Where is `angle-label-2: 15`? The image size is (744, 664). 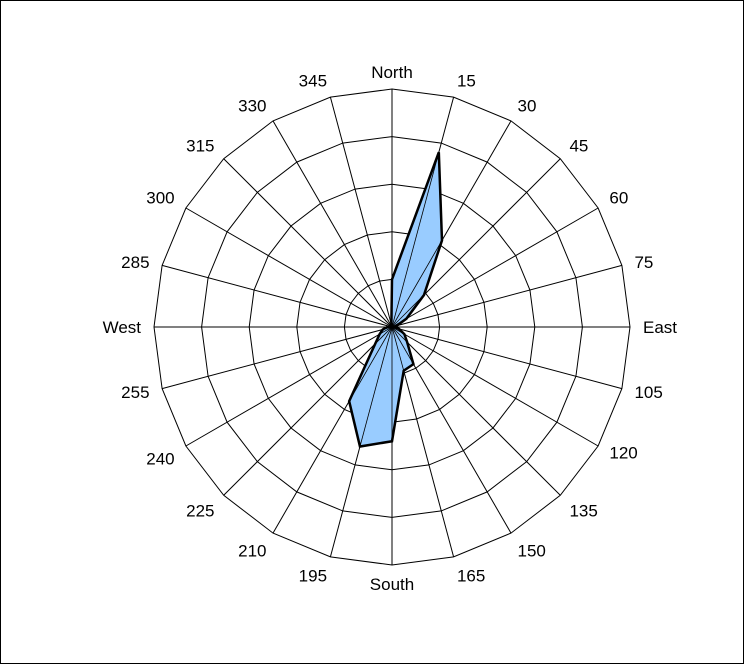 angle-label-2: 15 is located at coordinates (466, 81).